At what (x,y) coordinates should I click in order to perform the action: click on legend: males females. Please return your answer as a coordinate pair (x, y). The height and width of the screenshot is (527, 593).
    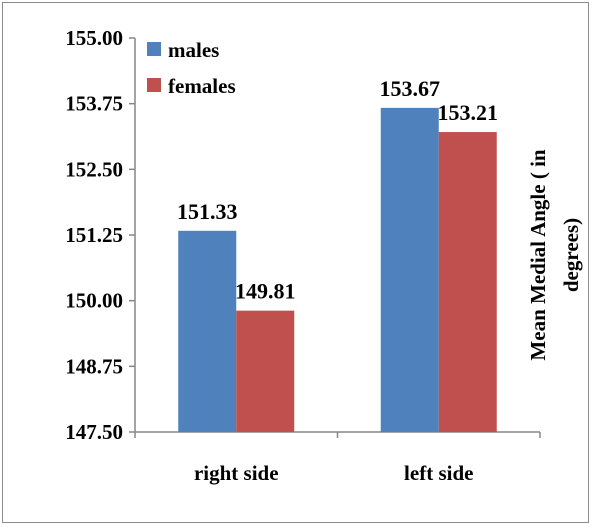
    Looking at the image, I should click on (191, 68).